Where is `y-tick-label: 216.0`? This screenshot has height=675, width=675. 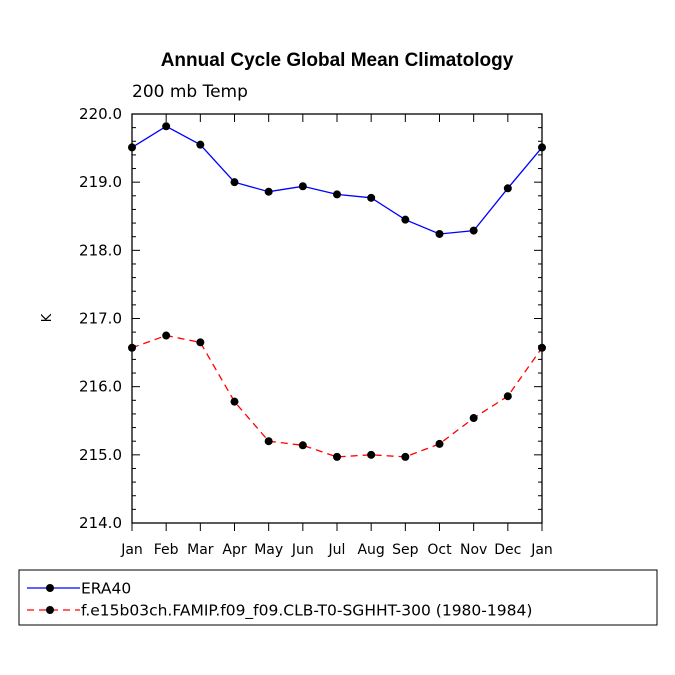 y-tick-label: 216.0 is located at coordinates (100, 387).